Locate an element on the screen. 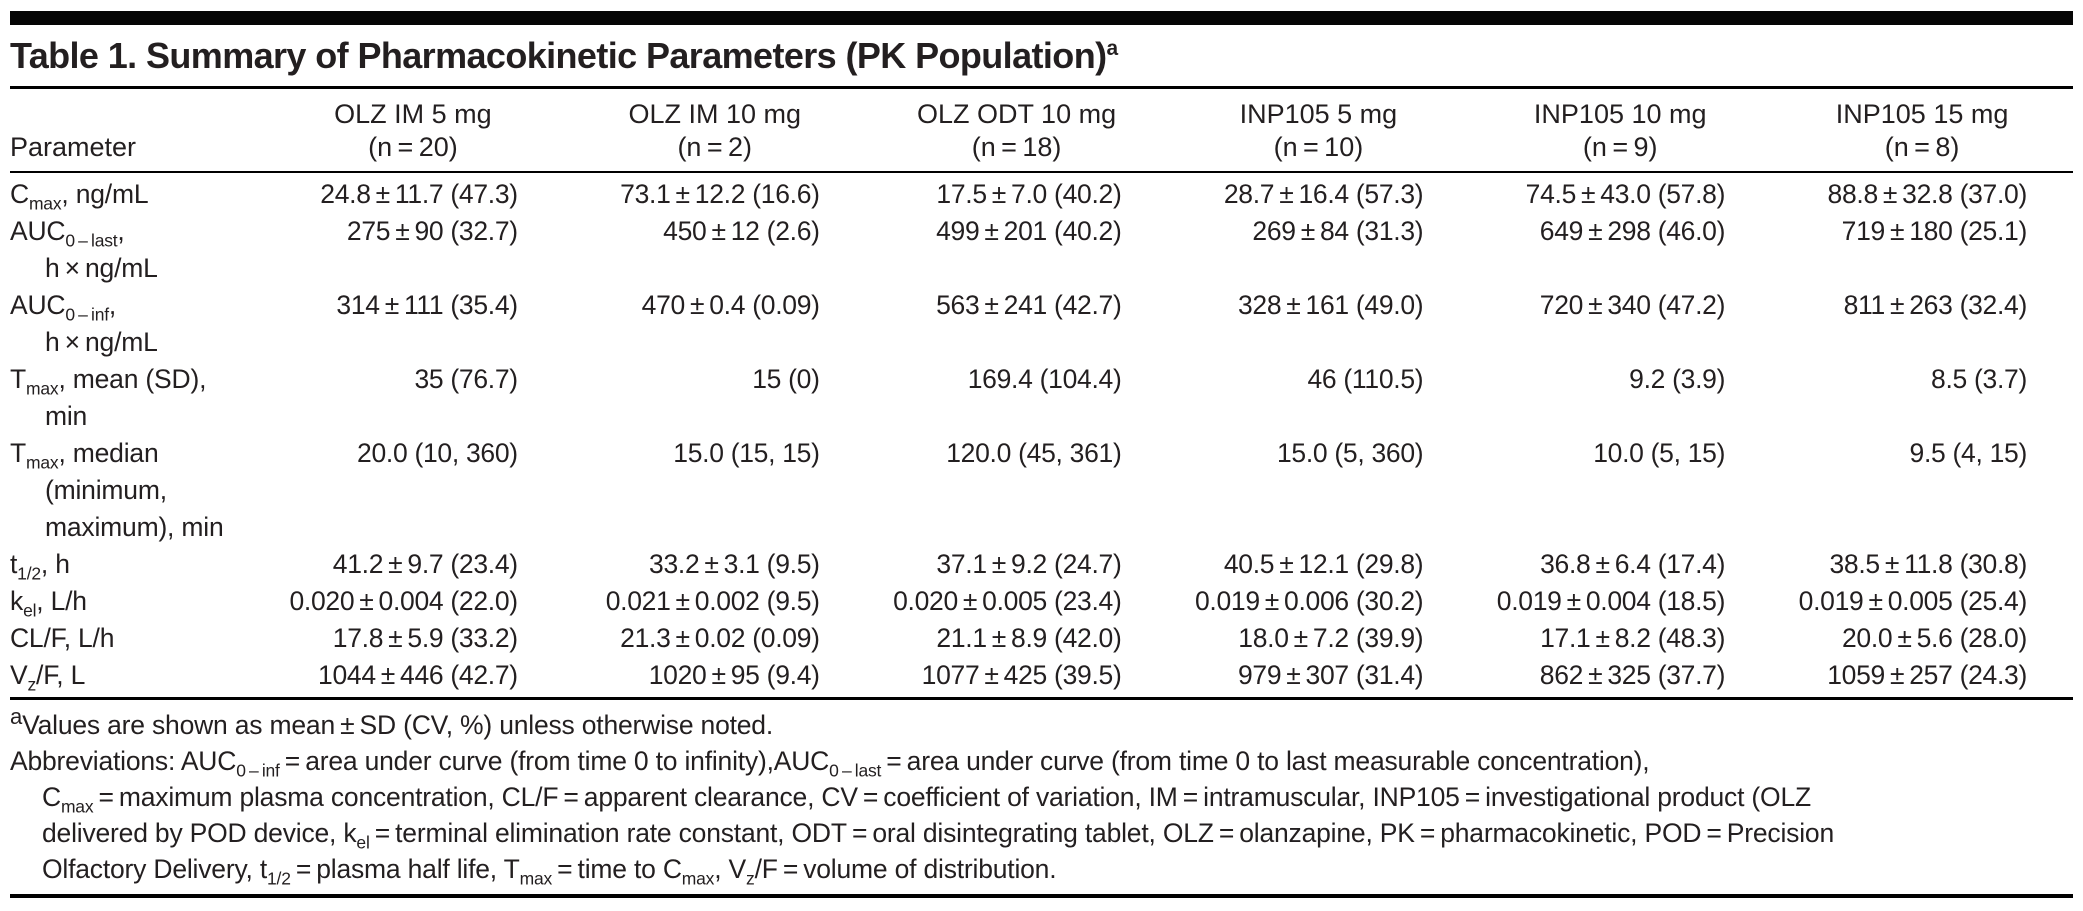 The width and height of the screenshot is (2083, 911). value-cell: 0.020 ± 0.005 (23.4) is located at coordinates (1007, 601).